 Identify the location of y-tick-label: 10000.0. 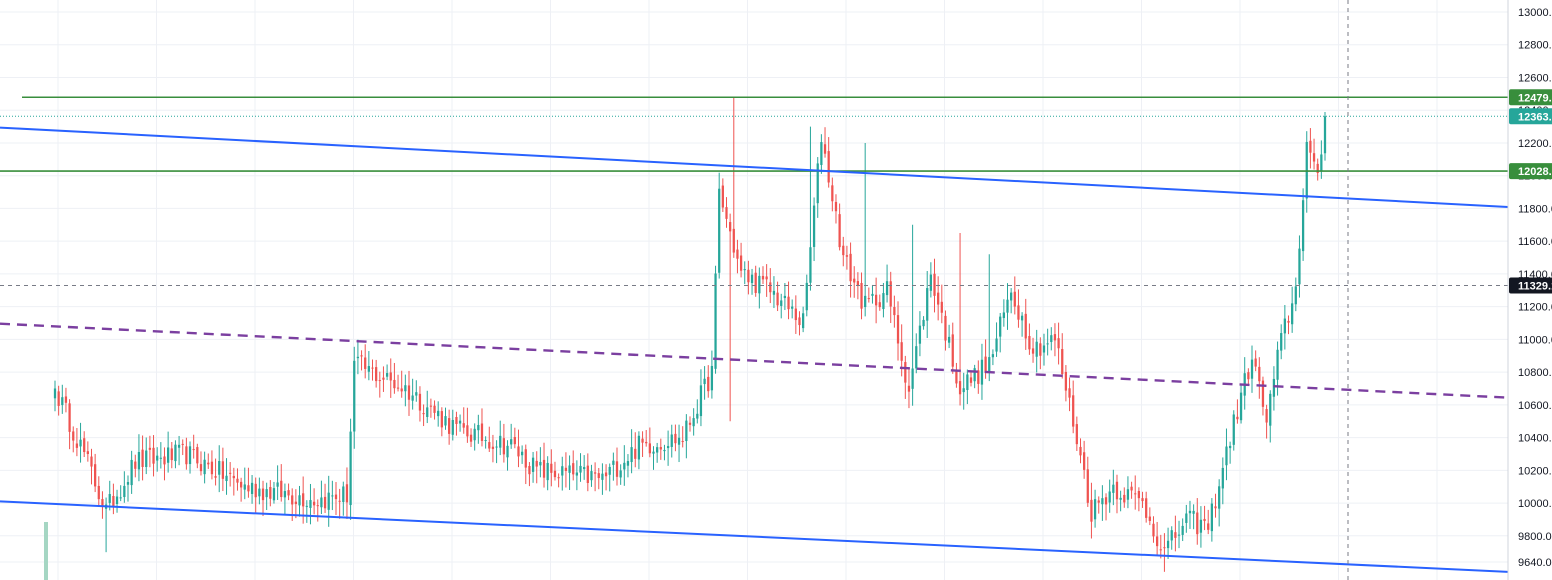
(1535, 504).